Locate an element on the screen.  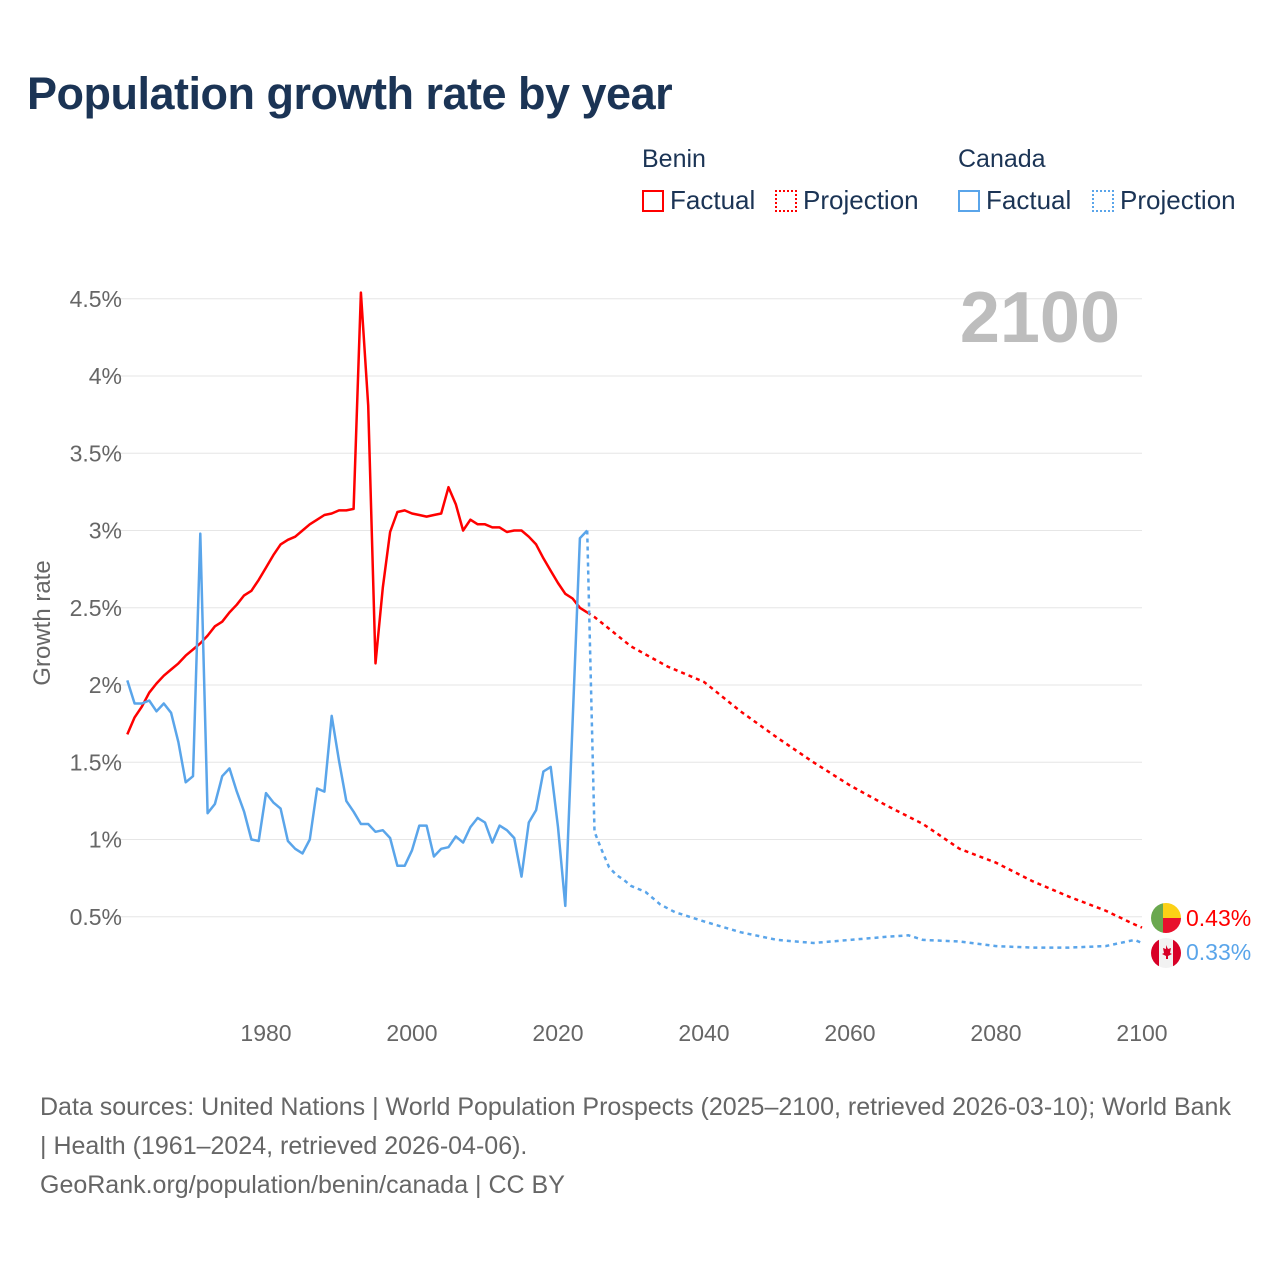
y-tick-label: 0.5% is located at coordinates (96, 917).